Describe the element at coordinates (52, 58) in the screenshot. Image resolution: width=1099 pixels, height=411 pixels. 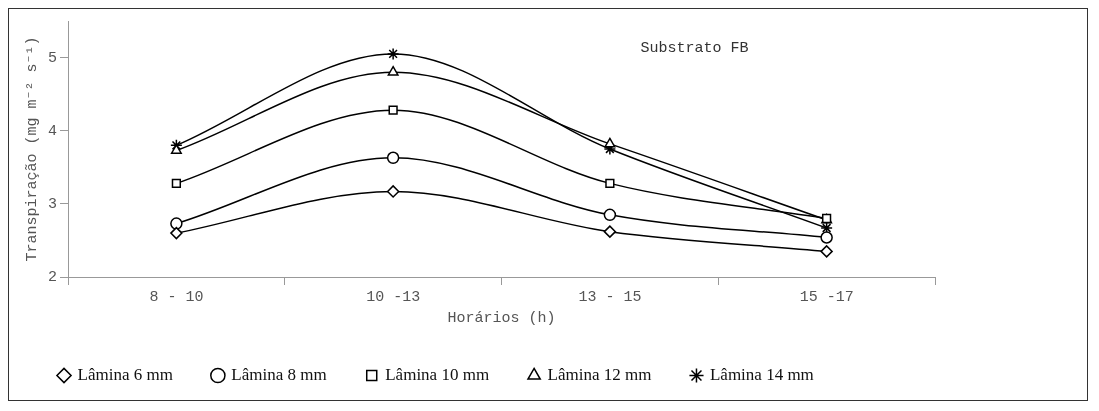
I see `y-tick-label: 5` at that location.